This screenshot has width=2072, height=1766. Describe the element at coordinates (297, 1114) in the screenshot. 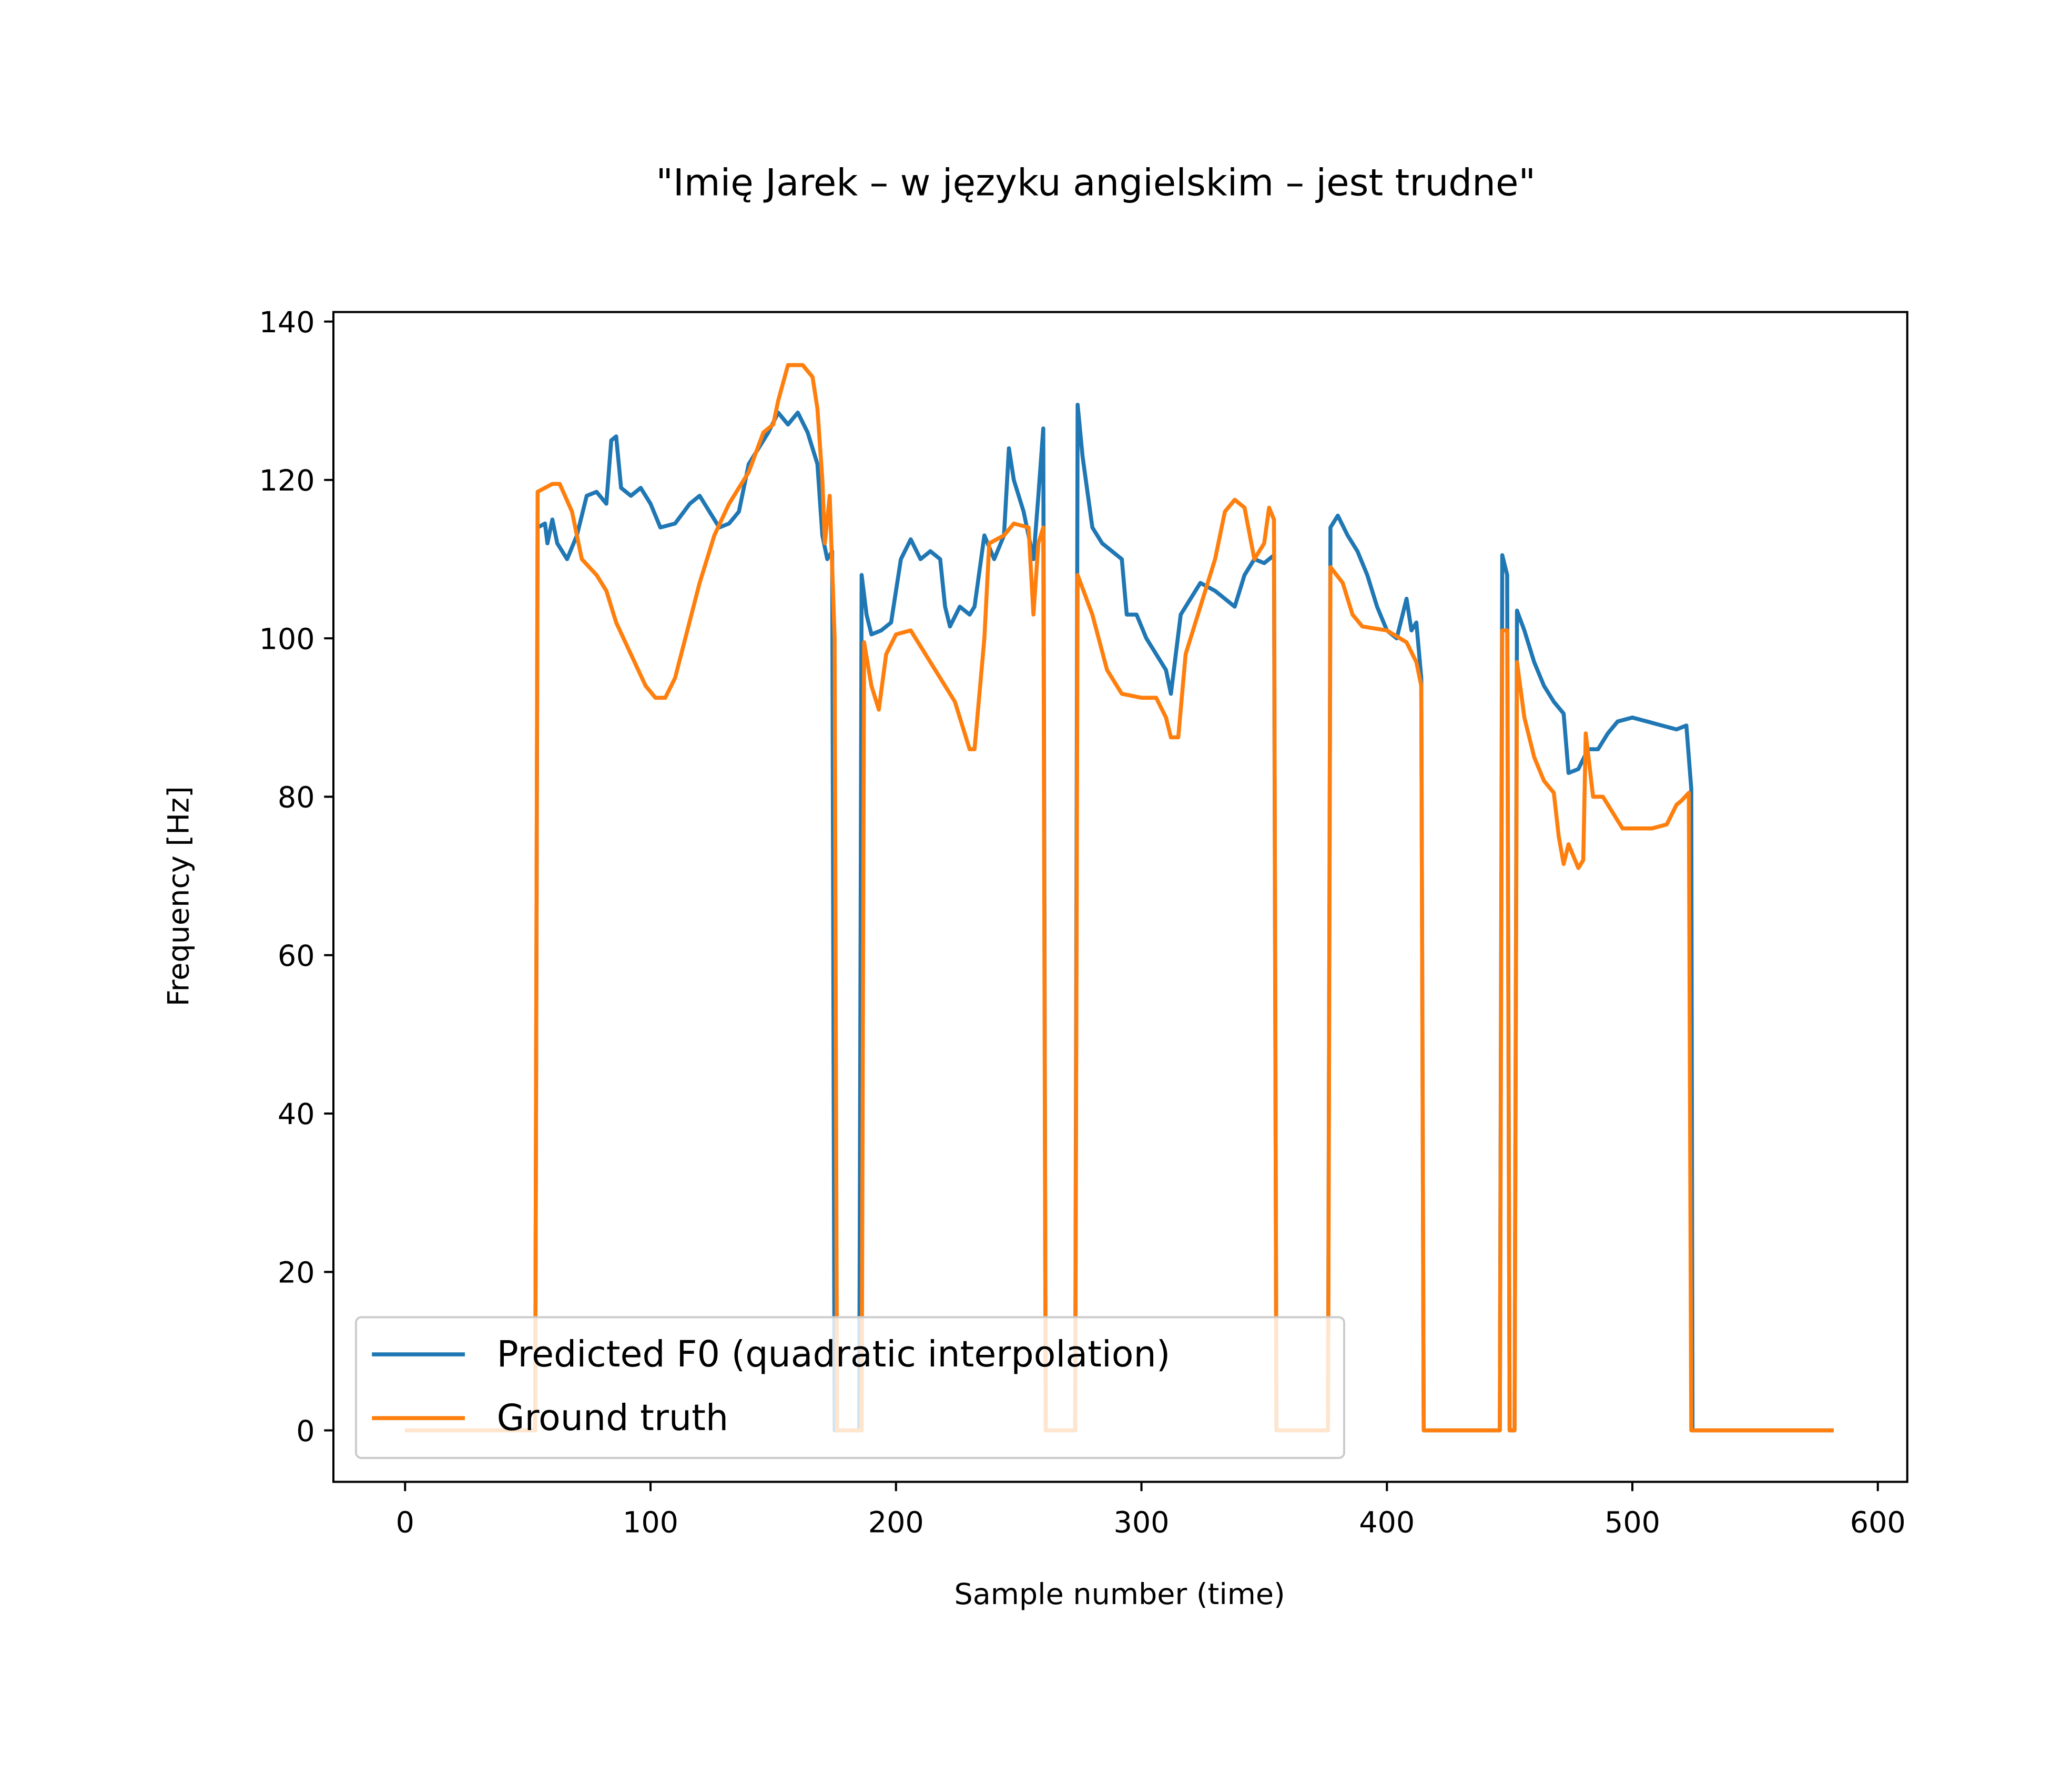

I see `y-tick-label: 40` at that location.